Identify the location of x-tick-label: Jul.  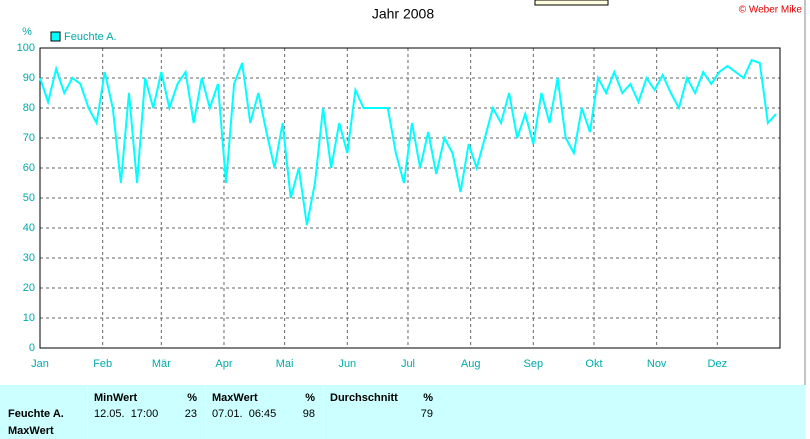
(408, 364).